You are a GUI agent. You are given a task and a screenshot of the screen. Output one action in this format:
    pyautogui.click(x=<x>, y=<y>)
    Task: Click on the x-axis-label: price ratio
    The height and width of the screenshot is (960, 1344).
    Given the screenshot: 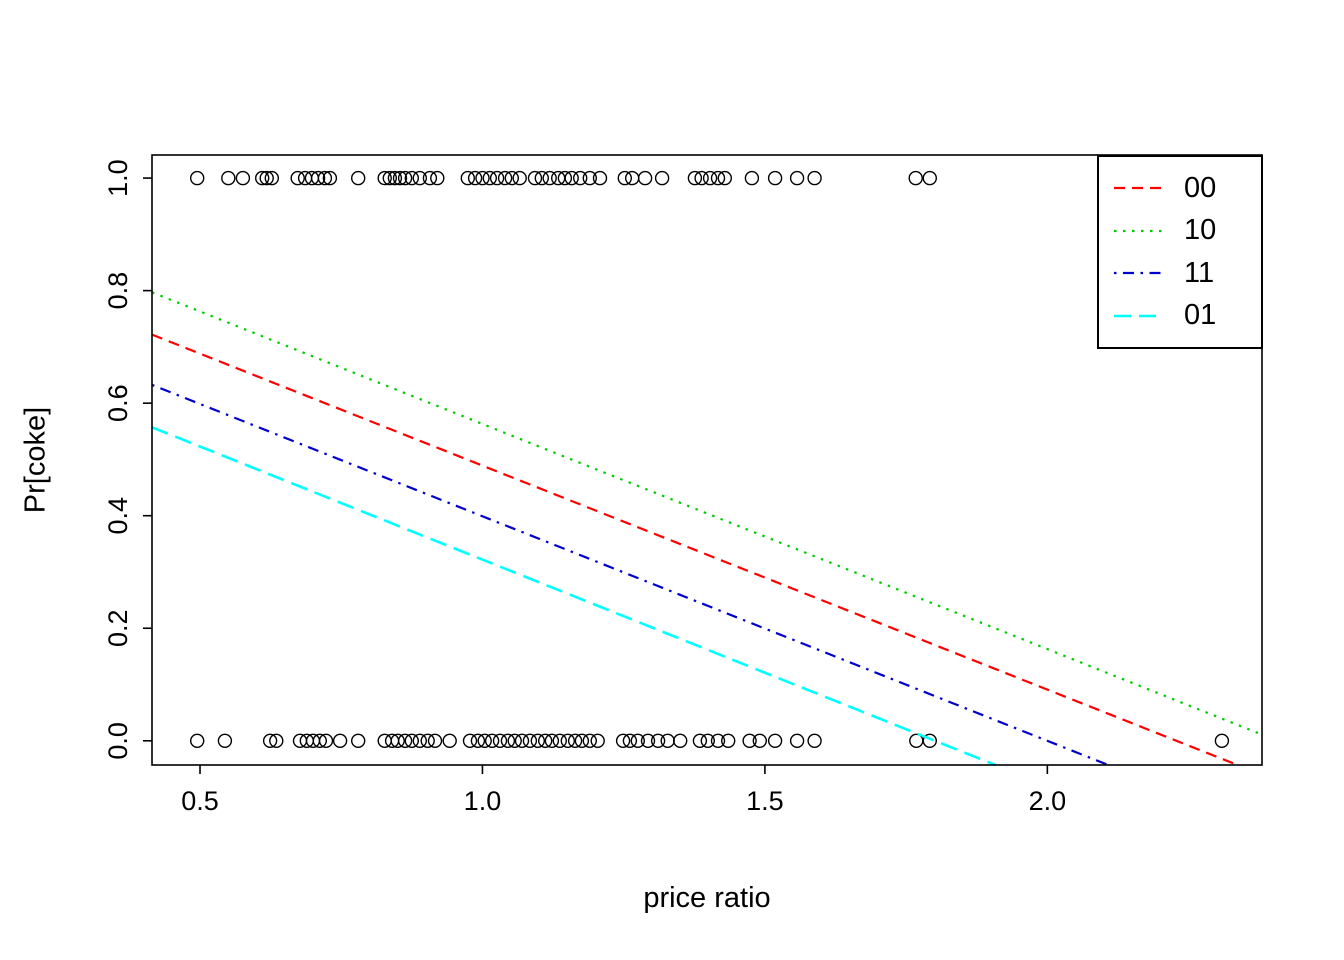 What is the action you would take?
    pyautogui.click(x=707, y=898)
    